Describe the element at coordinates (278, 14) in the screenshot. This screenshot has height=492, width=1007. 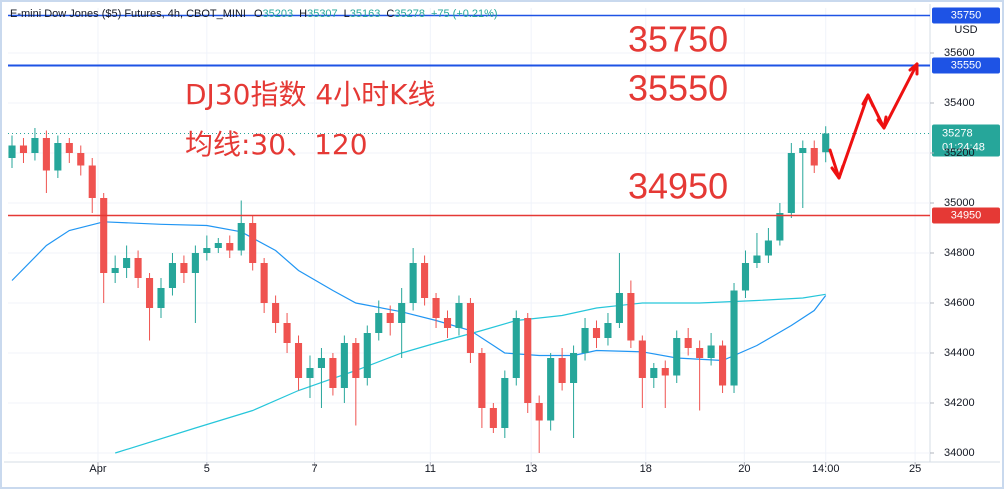
I see `ohlc-value: 35203` at that location.